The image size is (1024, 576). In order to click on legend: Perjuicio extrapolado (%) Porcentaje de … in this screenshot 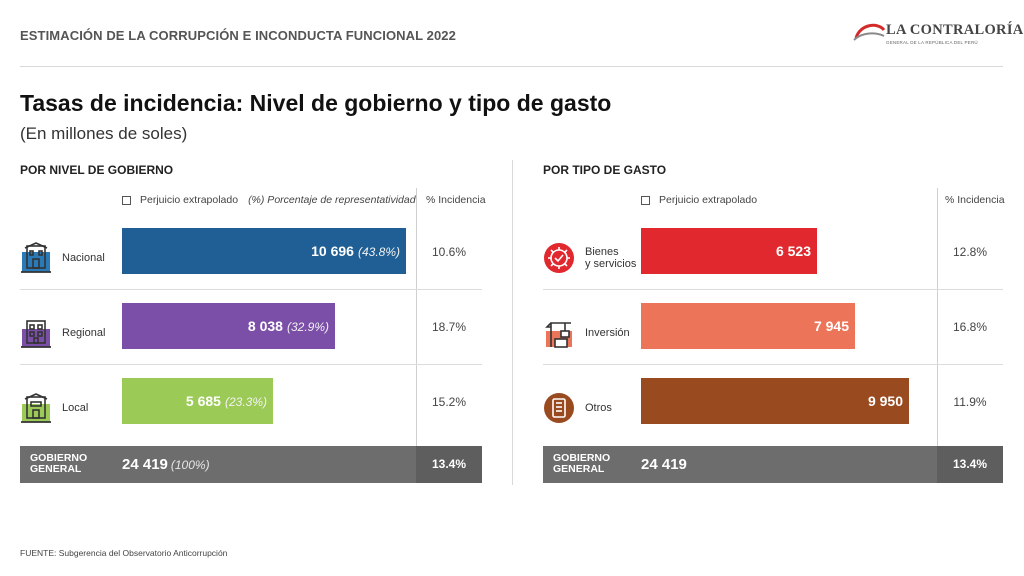, I will do `click(269, 200)`.